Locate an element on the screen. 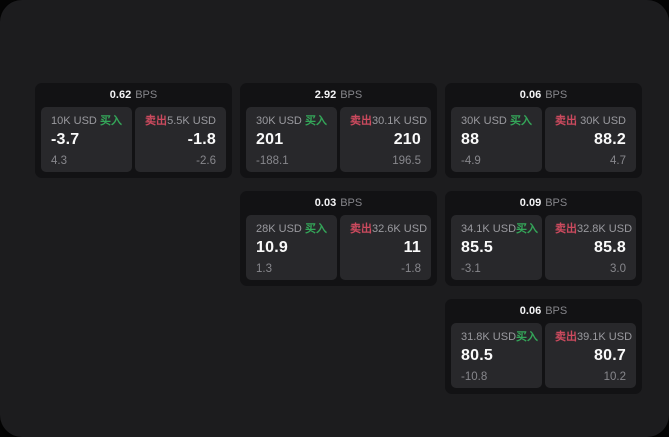 The image size is (669, 437). sell-amount: 32.6K USD is located at coordinates (400, 229).